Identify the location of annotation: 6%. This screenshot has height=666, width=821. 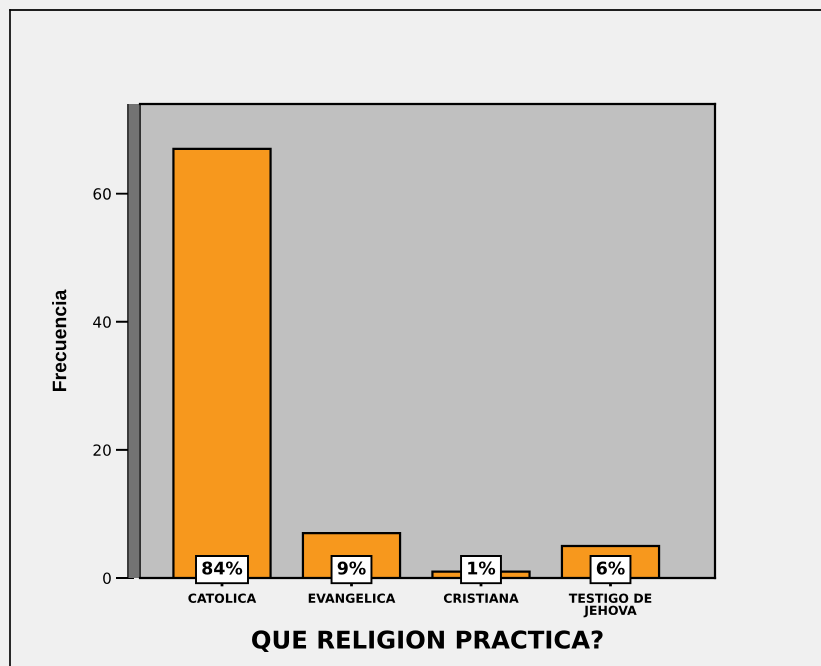
(610, 568).